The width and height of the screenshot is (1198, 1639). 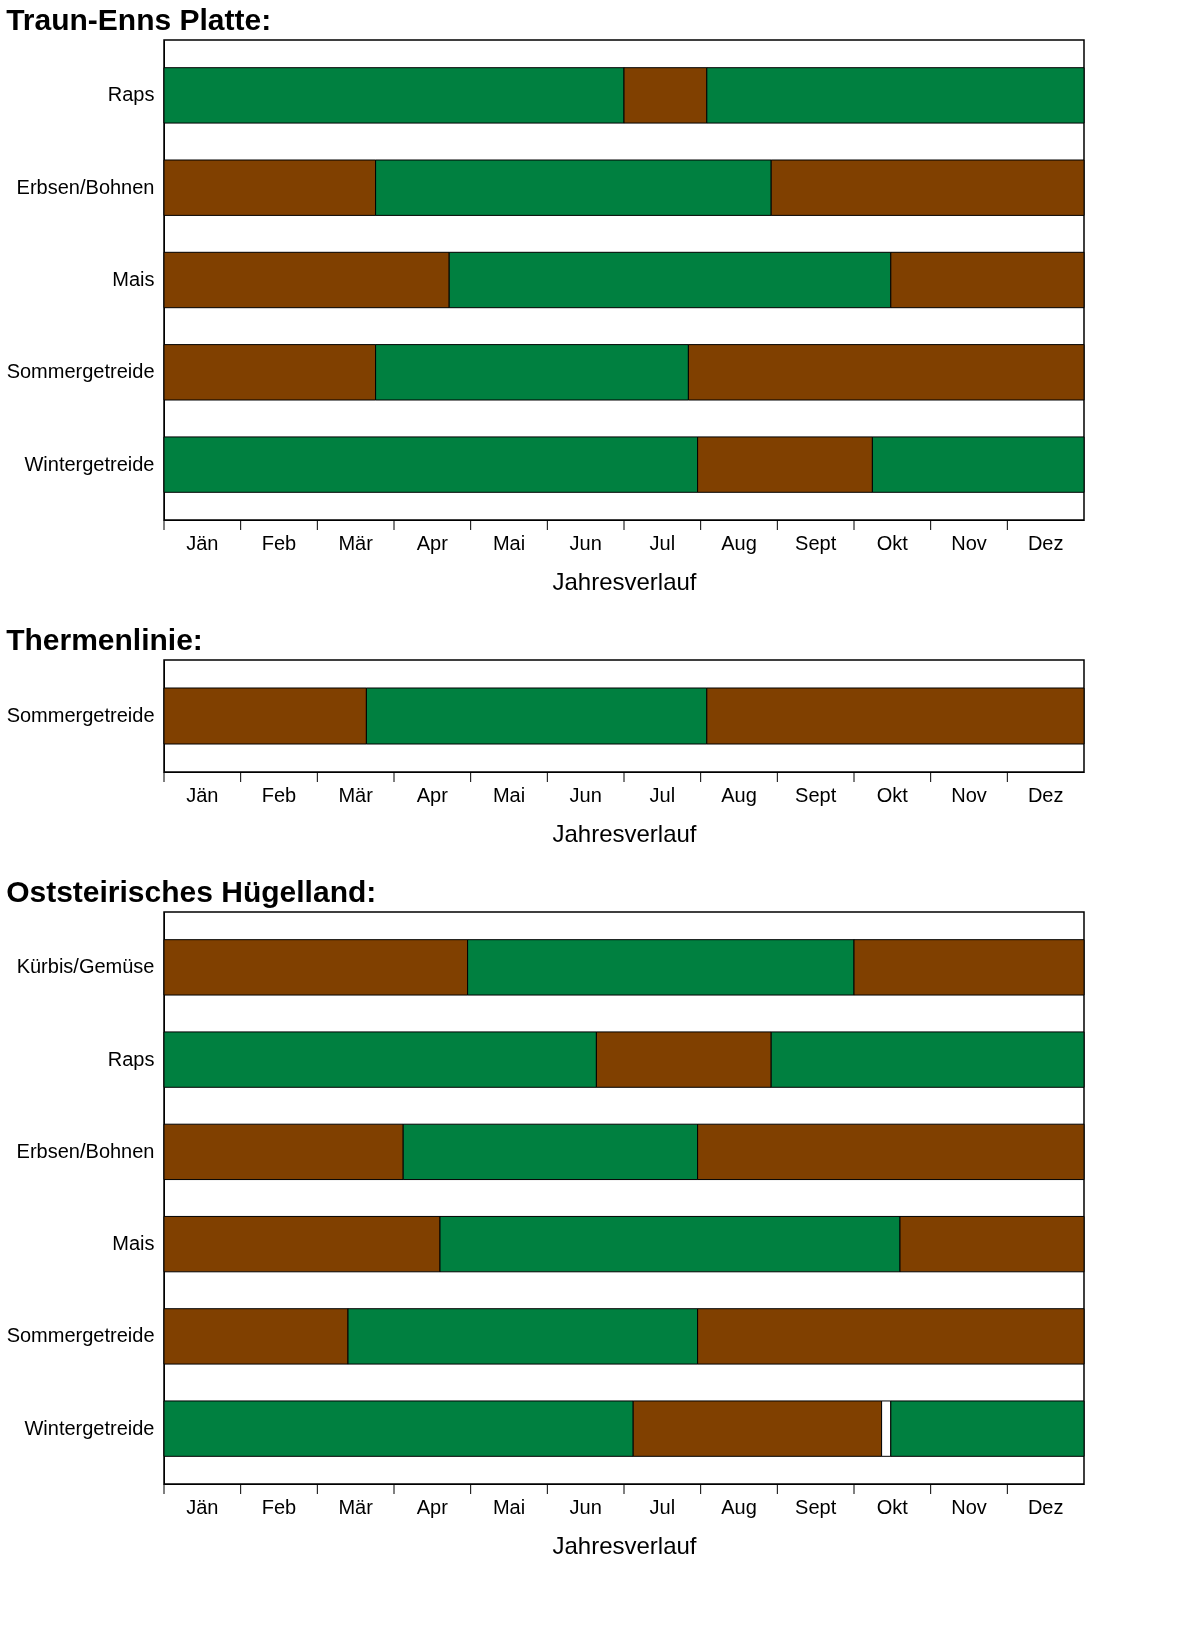 What do you see at coordinates (191, 891) in the screenshot?
I see `chart-title: Oststeirisches Hügelland:` at bounding box center [191, 891].